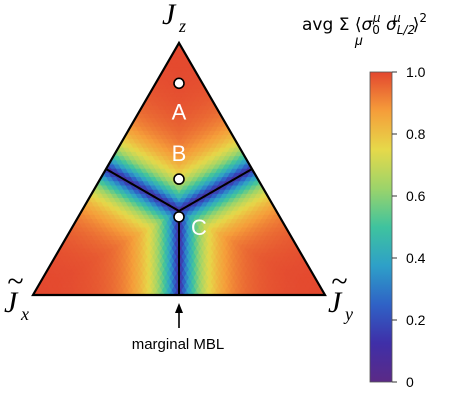  What do you see at coordinates (409, 227) in the screenshot?
I see `colorbar-ticks: 1.0 0.8 0.6 0.4 0.2 0` at bounding box center [409, 227].